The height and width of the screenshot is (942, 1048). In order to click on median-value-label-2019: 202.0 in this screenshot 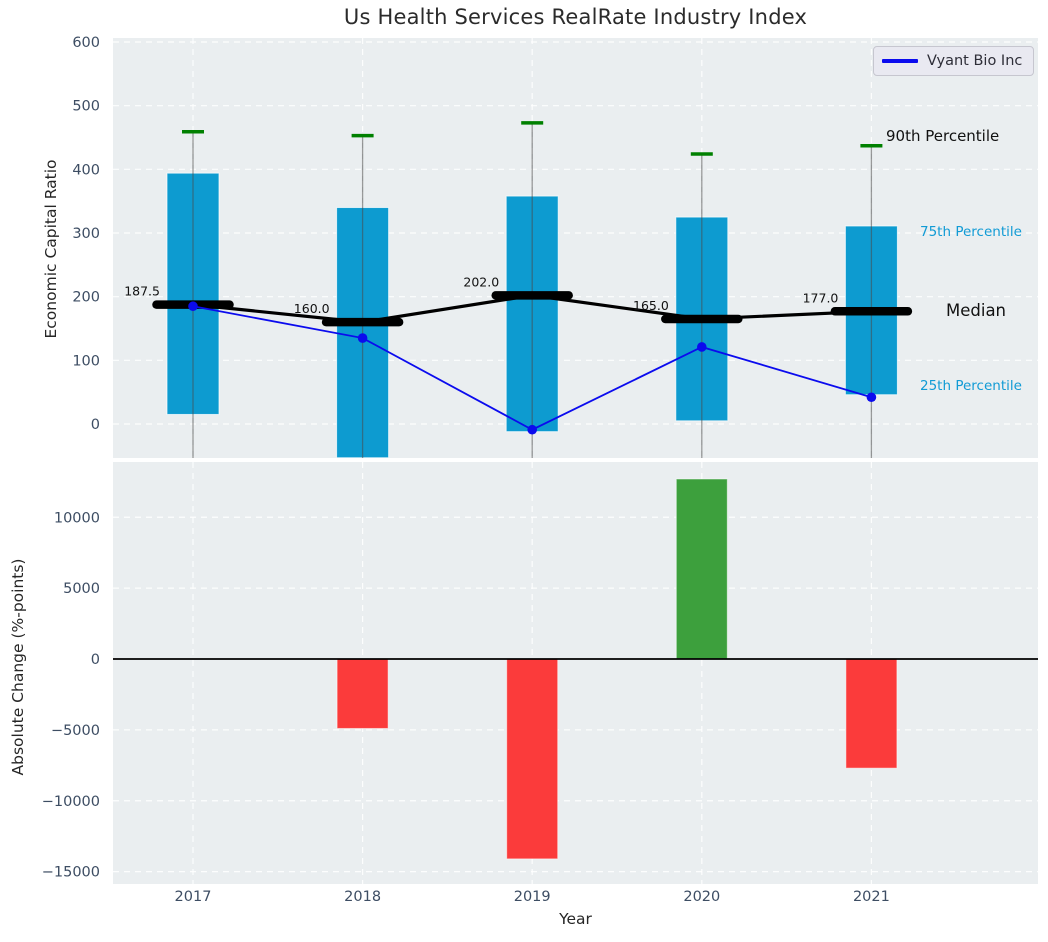, I will do `click(481, 281)`.